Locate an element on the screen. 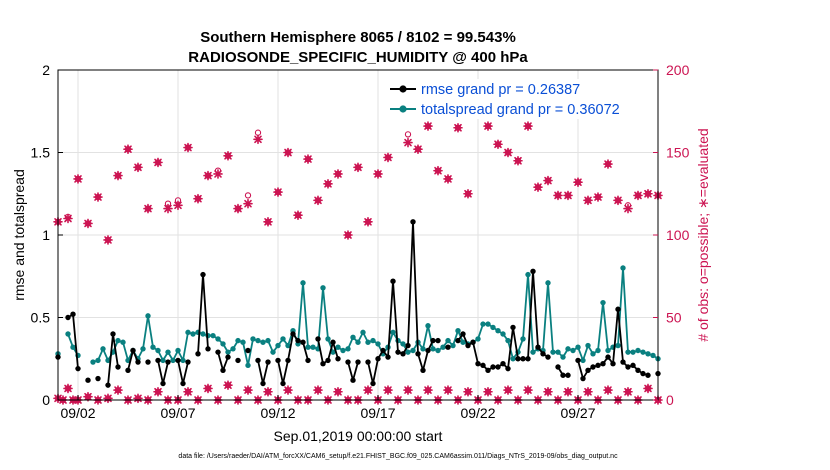 The width and height of the screenshot is (830, 470). y2-tick-label: 150 is located at coordinates (678, 153).